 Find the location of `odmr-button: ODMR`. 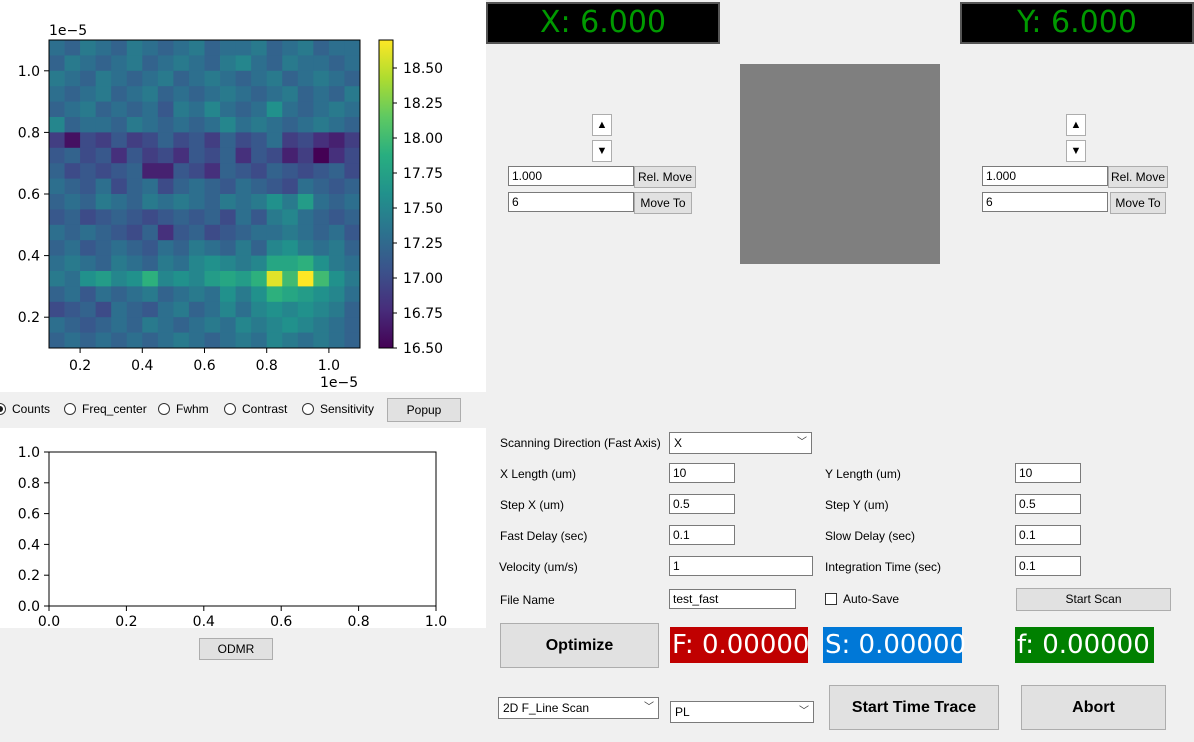

odmr-button: ODMR is located at coordinates (236, 649).